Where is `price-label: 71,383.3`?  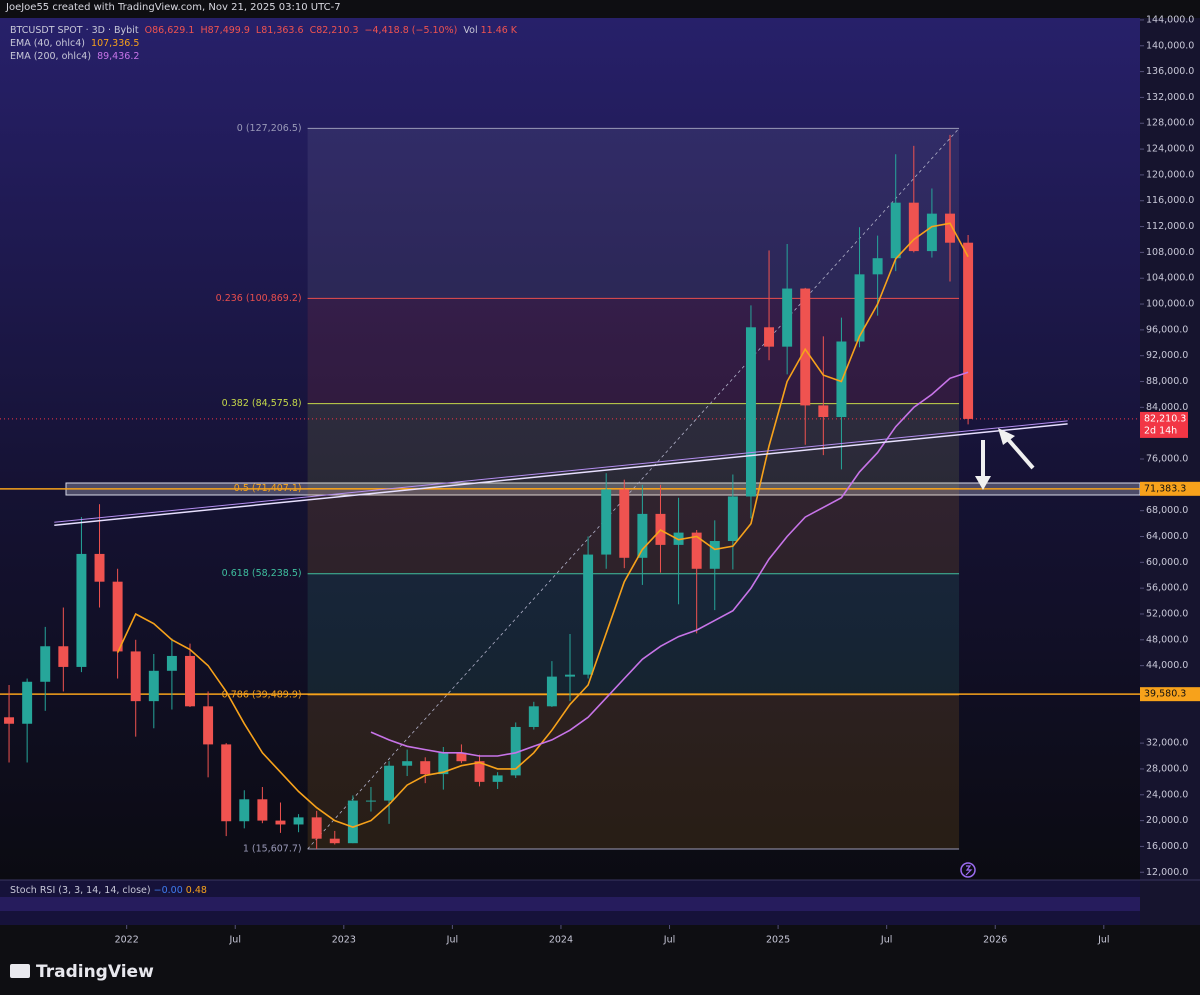
price-label: 71,383.3 is located at coordinates (1165, 488).